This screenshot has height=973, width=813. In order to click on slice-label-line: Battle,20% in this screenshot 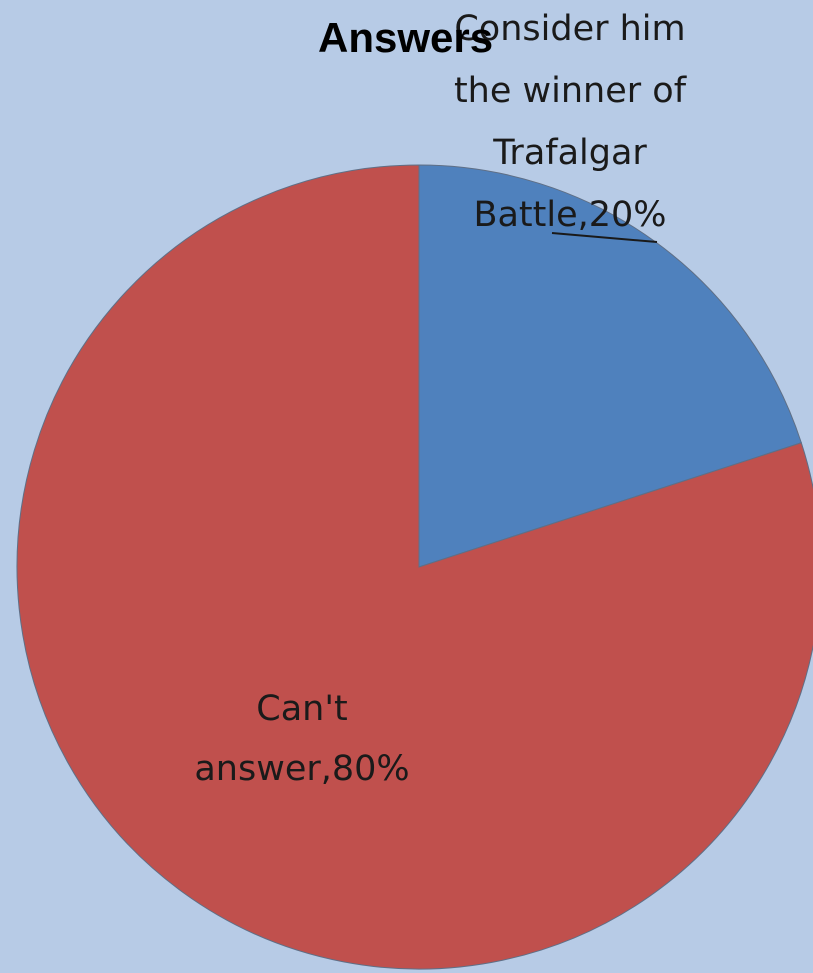, I will do `click(569, 215)`.